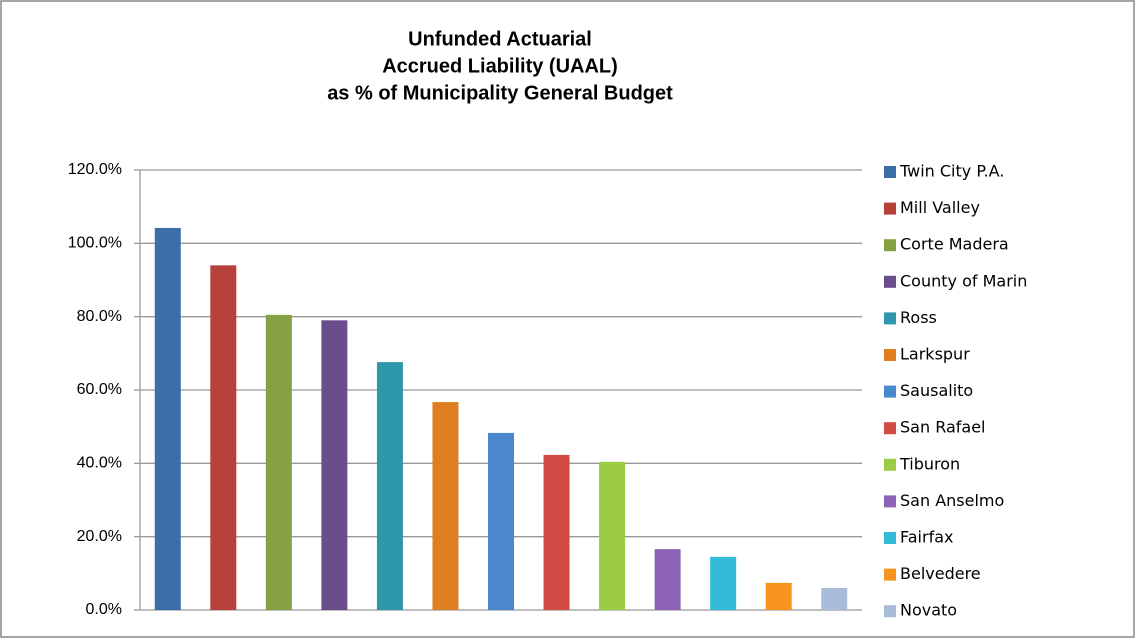 The height and width of the screenshot is (638, 1135). I want to click on legend-label: Belvedere, so click(940, 573).